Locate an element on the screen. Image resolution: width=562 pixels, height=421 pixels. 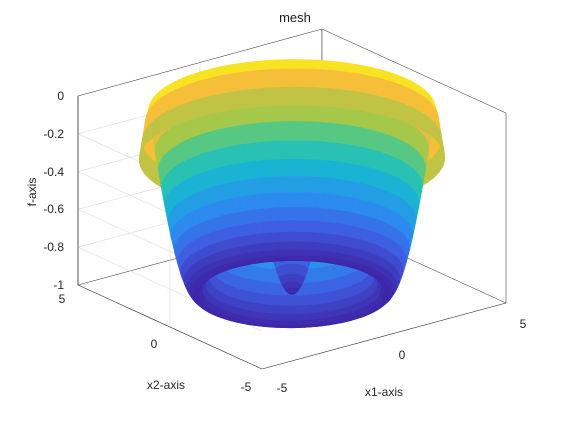
x-tick-label: 5 is located at coordinates (523, 324).